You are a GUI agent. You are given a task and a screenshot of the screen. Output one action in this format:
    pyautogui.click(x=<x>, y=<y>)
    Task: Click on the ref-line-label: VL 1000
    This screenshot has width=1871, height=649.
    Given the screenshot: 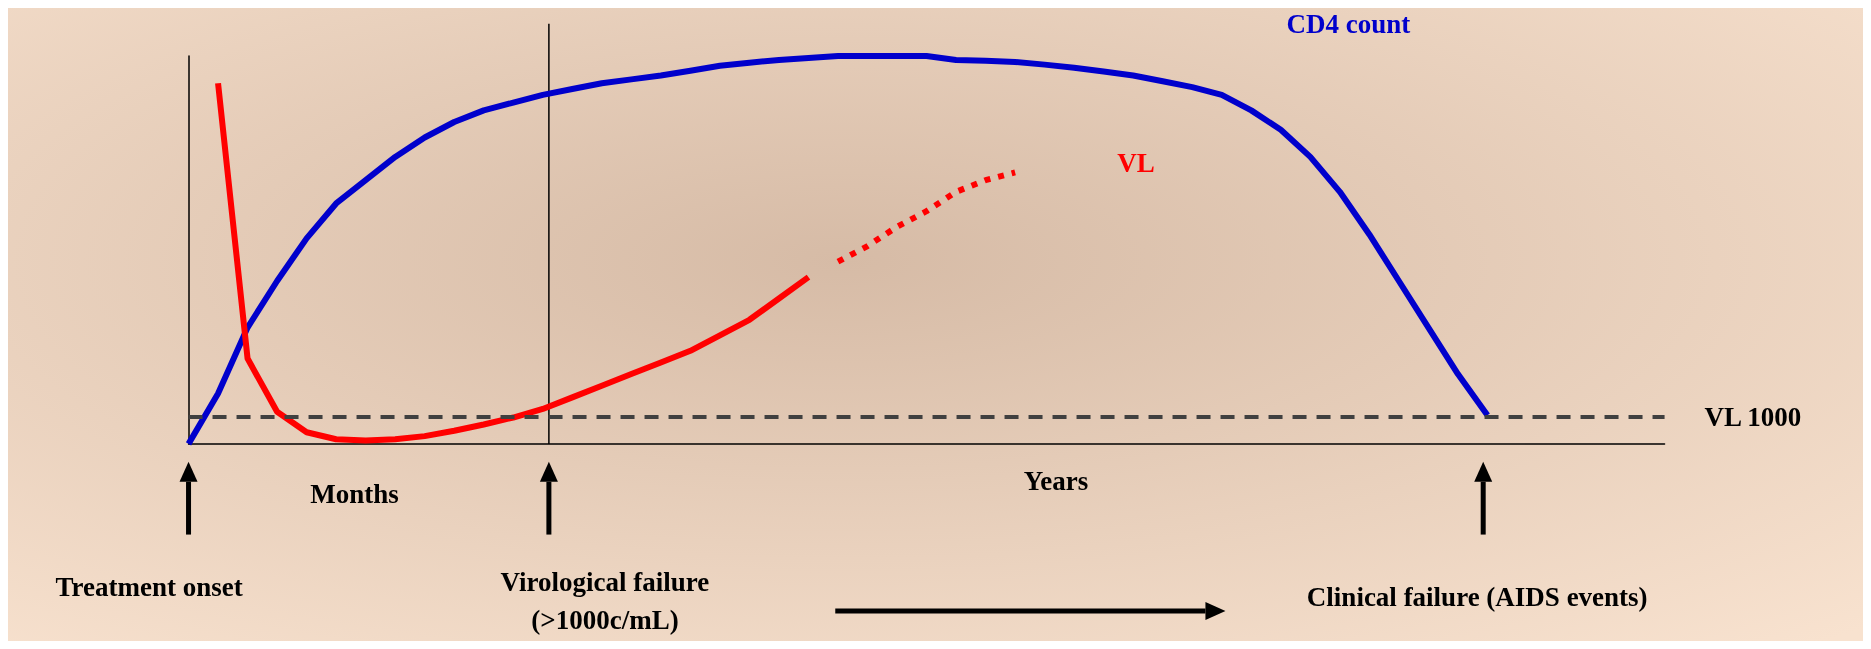 What is the action you would take?
    pyautogui.click(x=1753, y=416)
    